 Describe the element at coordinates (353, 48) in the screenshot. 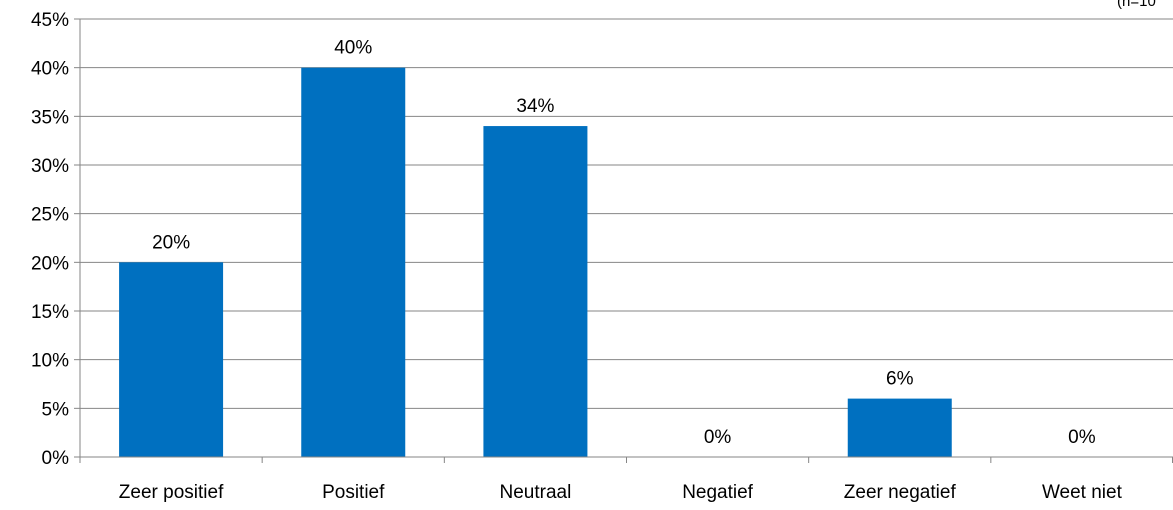

I see `data-label: 40%` at that location.